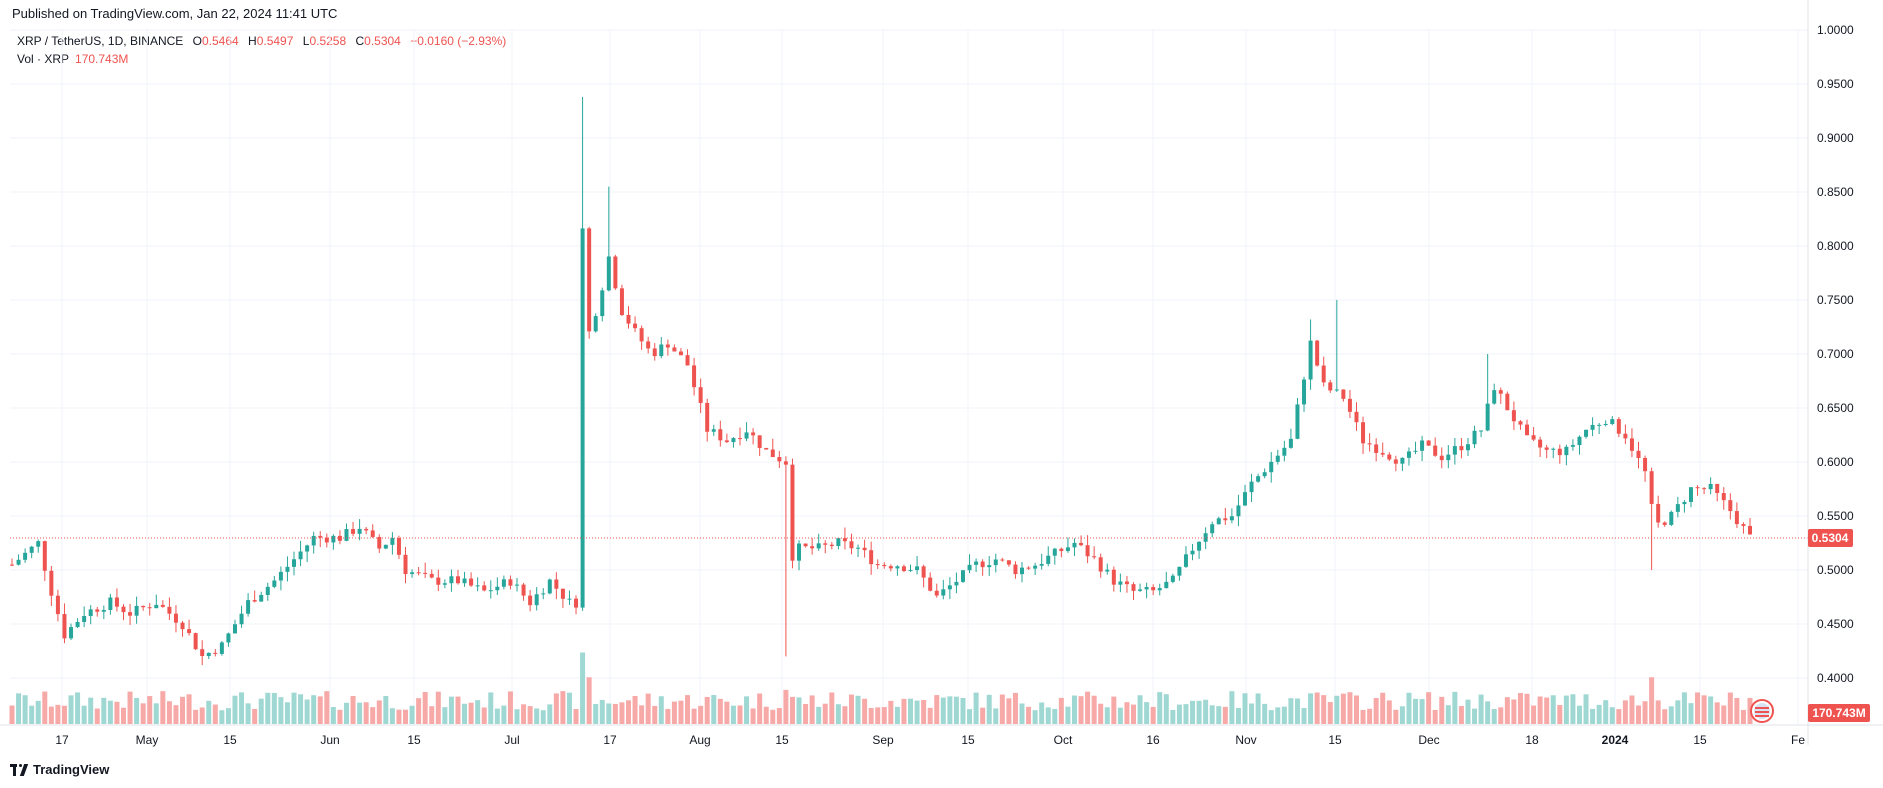  I want to click on time-tick-label: 17, so click(62, 740).